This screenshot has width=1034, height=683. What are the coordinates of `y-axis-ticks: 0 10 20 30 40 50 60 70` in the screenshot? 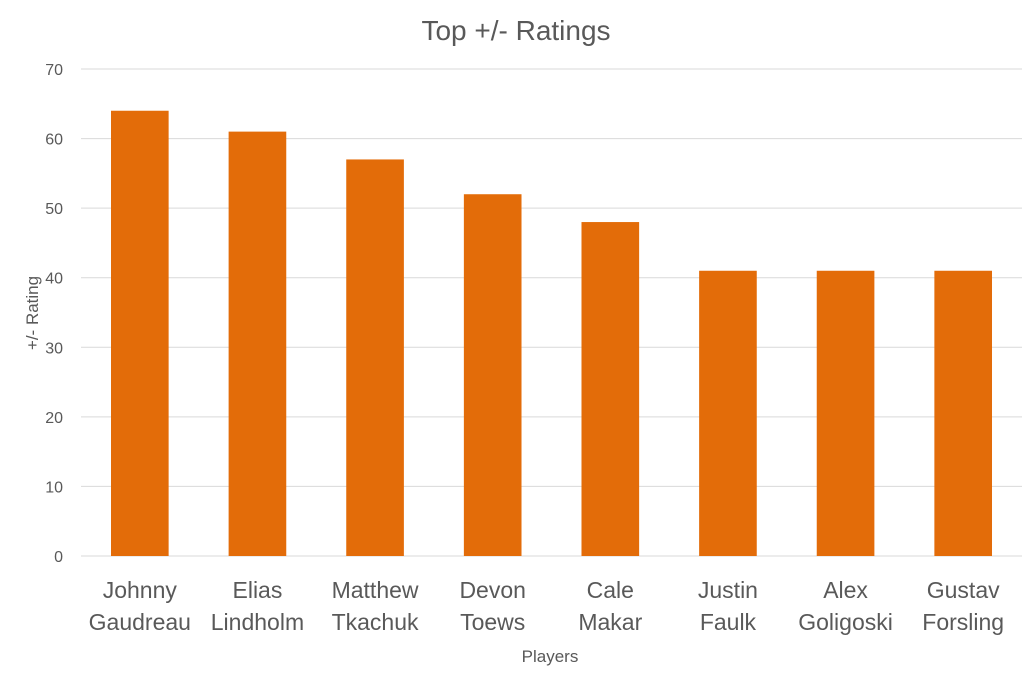 It's located at (54, 314).